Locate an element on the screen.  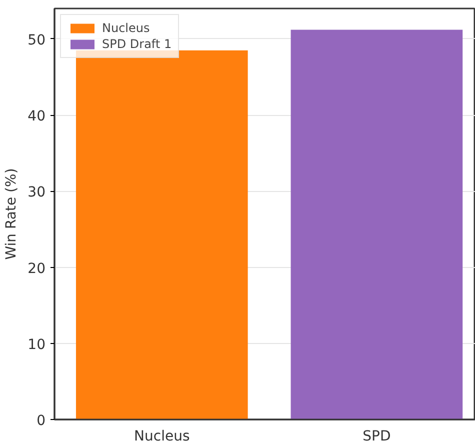
y-tick-label: 50 is located at coordinates (37, 40).